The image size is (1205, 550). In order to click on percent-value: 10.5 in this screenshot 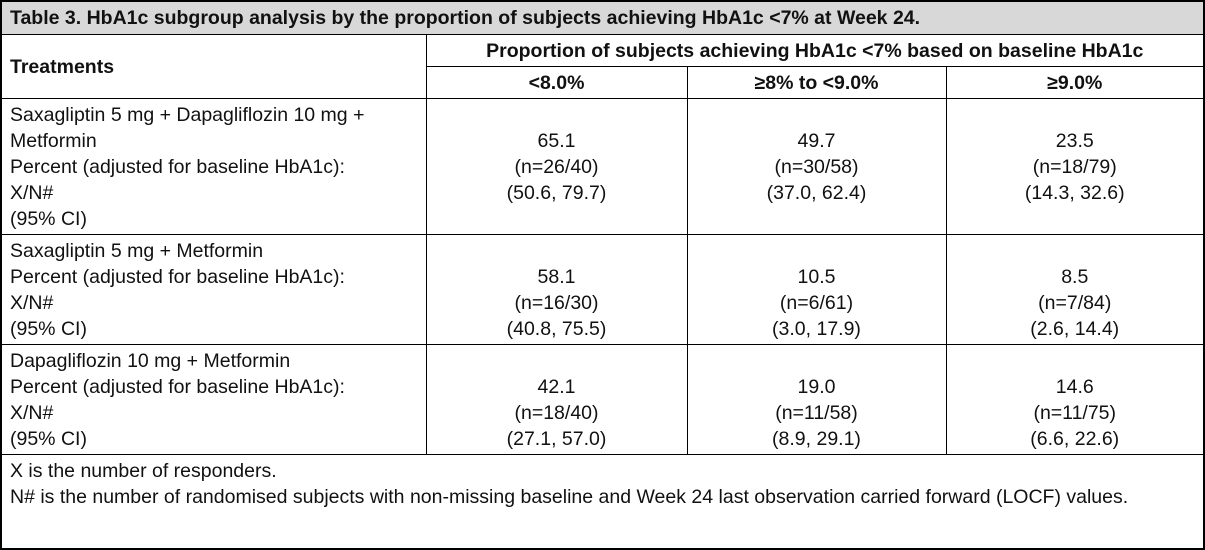, I will do `click(816, 277)`.